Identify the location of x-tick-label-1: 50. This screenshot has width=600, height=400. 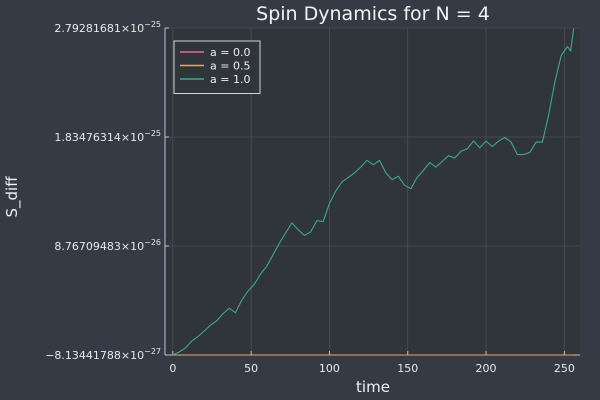
(251, 368).